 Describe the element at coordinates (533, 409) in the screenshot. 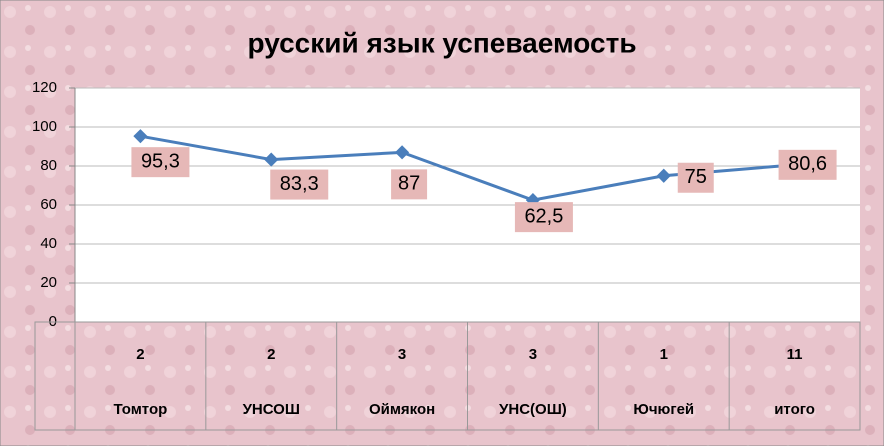

I see `x-tick-label: УНС(ОШ)` at that location.